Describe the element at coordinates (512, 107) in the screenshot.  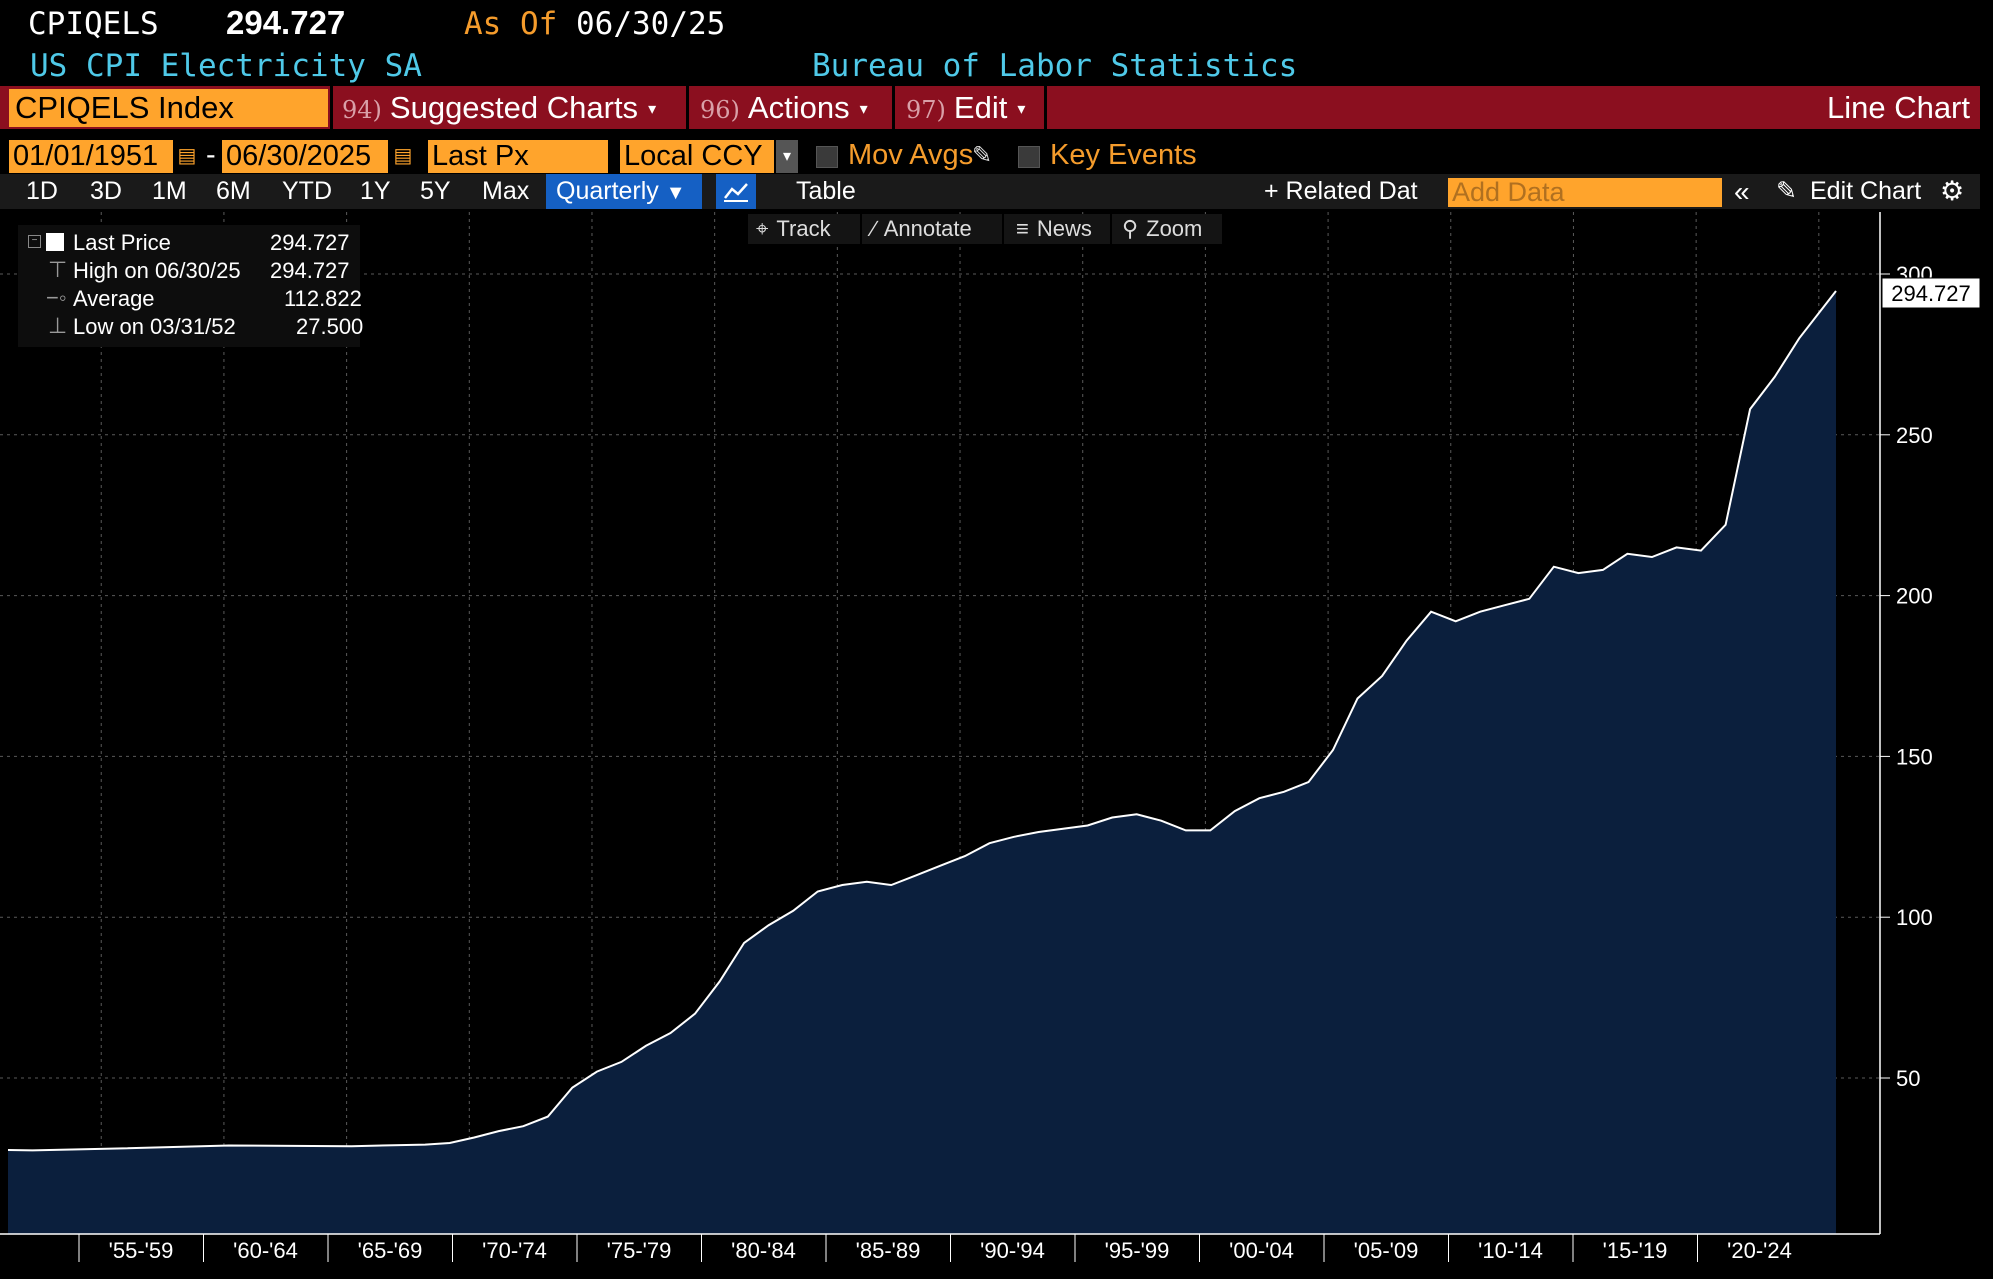
I see `suggested-charts-menu: 94) Suggested Charts ▾` at that location.